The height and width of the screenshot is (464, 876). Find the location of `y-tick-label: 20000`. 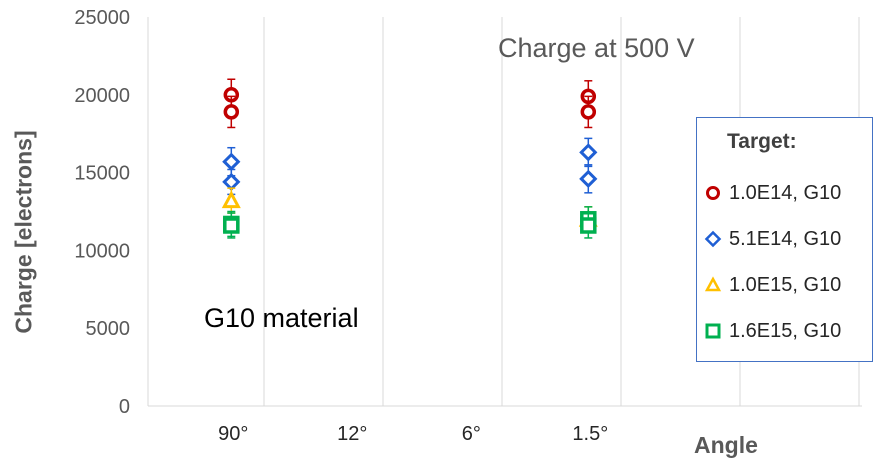

y-tick-label: 20000 is located at coordinates (102, 96).